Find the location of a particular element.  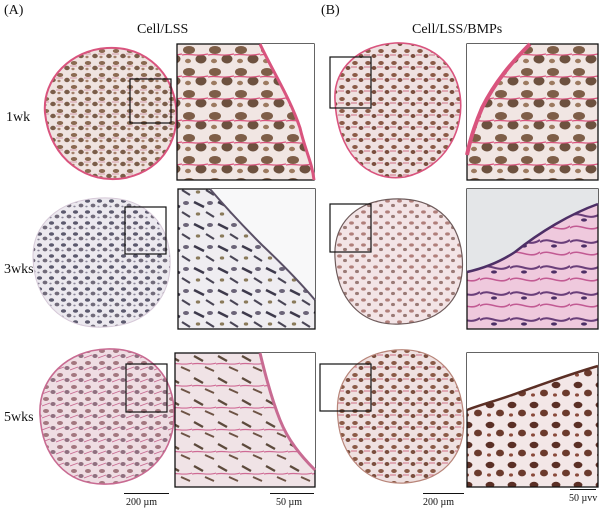

inset-box-a3 is located at coordinates (146, 388).